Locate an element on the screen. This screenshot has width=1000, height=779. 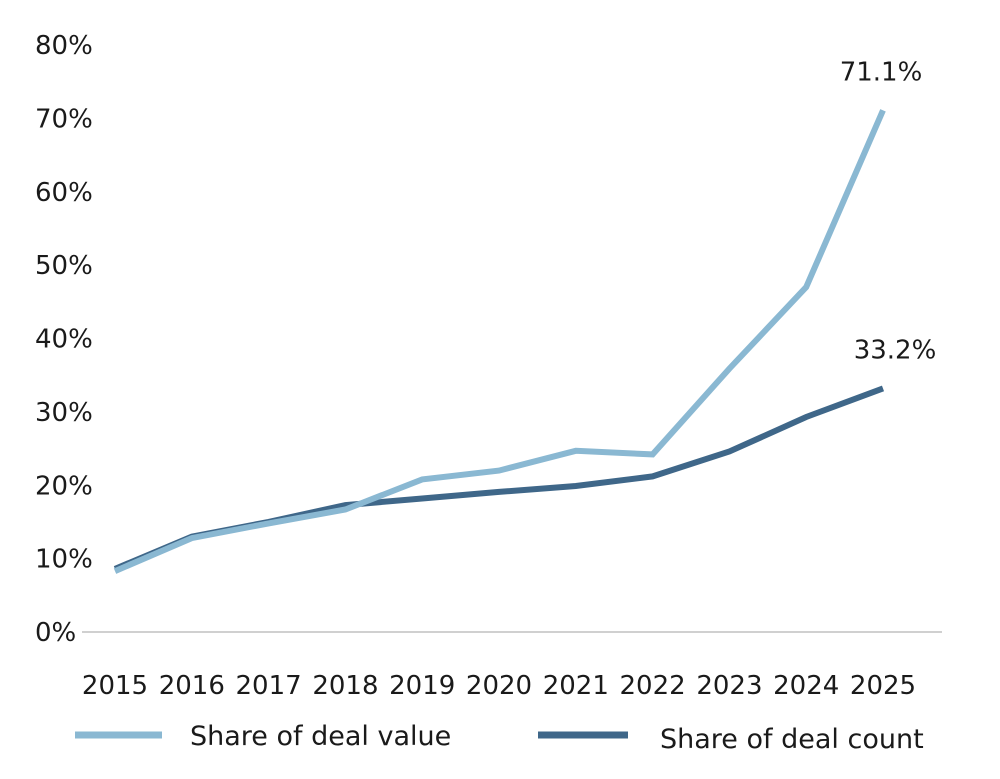
y-axis-labels: 0% 10% 20% 30% 40% 50% 60% 70% 80% is located at coordinates (64, 339).